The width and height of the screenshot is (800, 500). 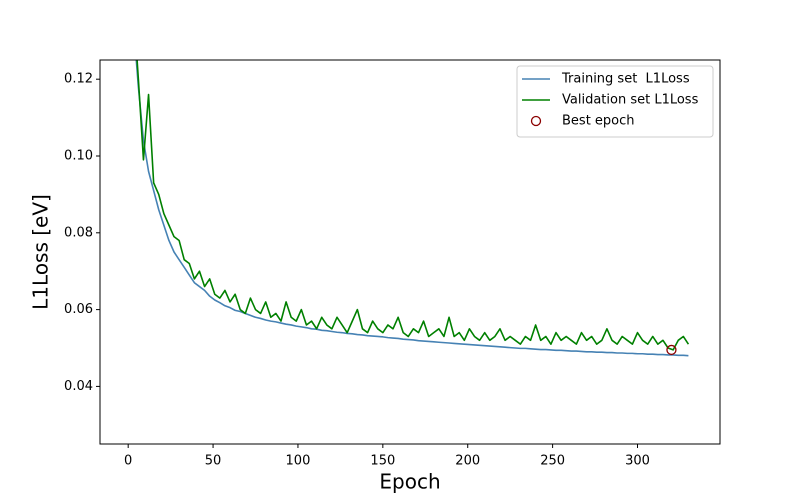 What do you see at coordinates (213, 461) in the screenshot?
I see `x-tick-label: 50` at bounding box center [213, 461].